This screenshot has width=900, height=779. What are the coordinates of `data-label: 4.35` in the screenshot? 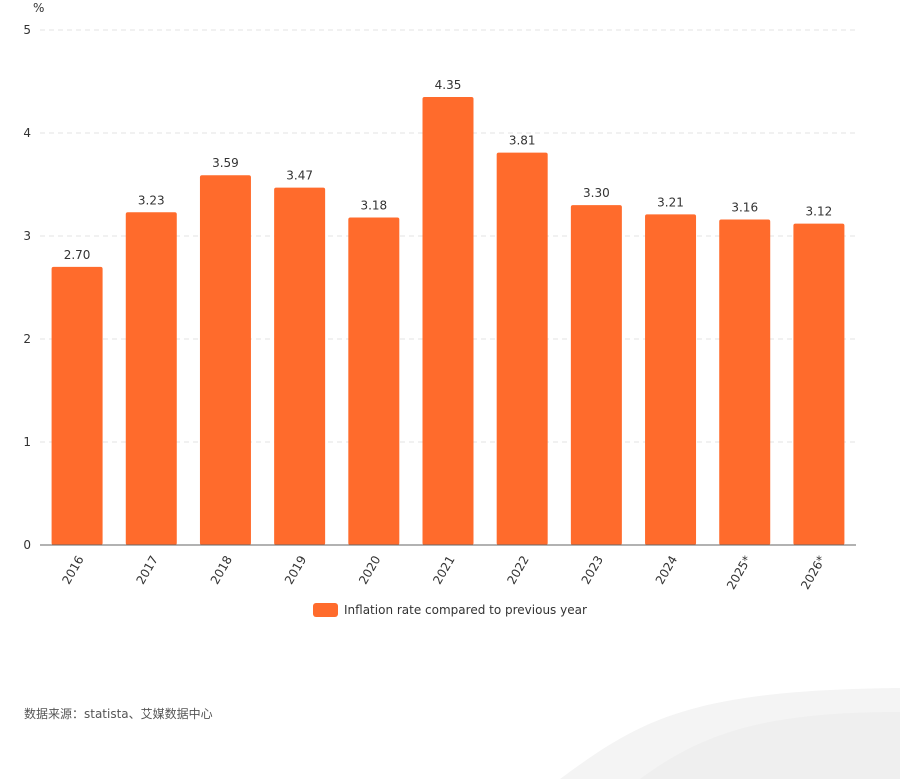 It's located at (448, 85).